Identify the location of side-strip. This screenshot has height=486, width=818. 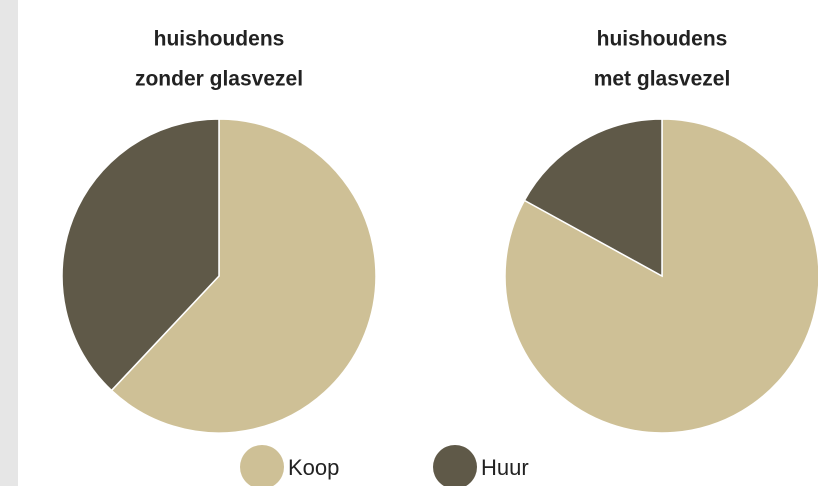
(9, 243).